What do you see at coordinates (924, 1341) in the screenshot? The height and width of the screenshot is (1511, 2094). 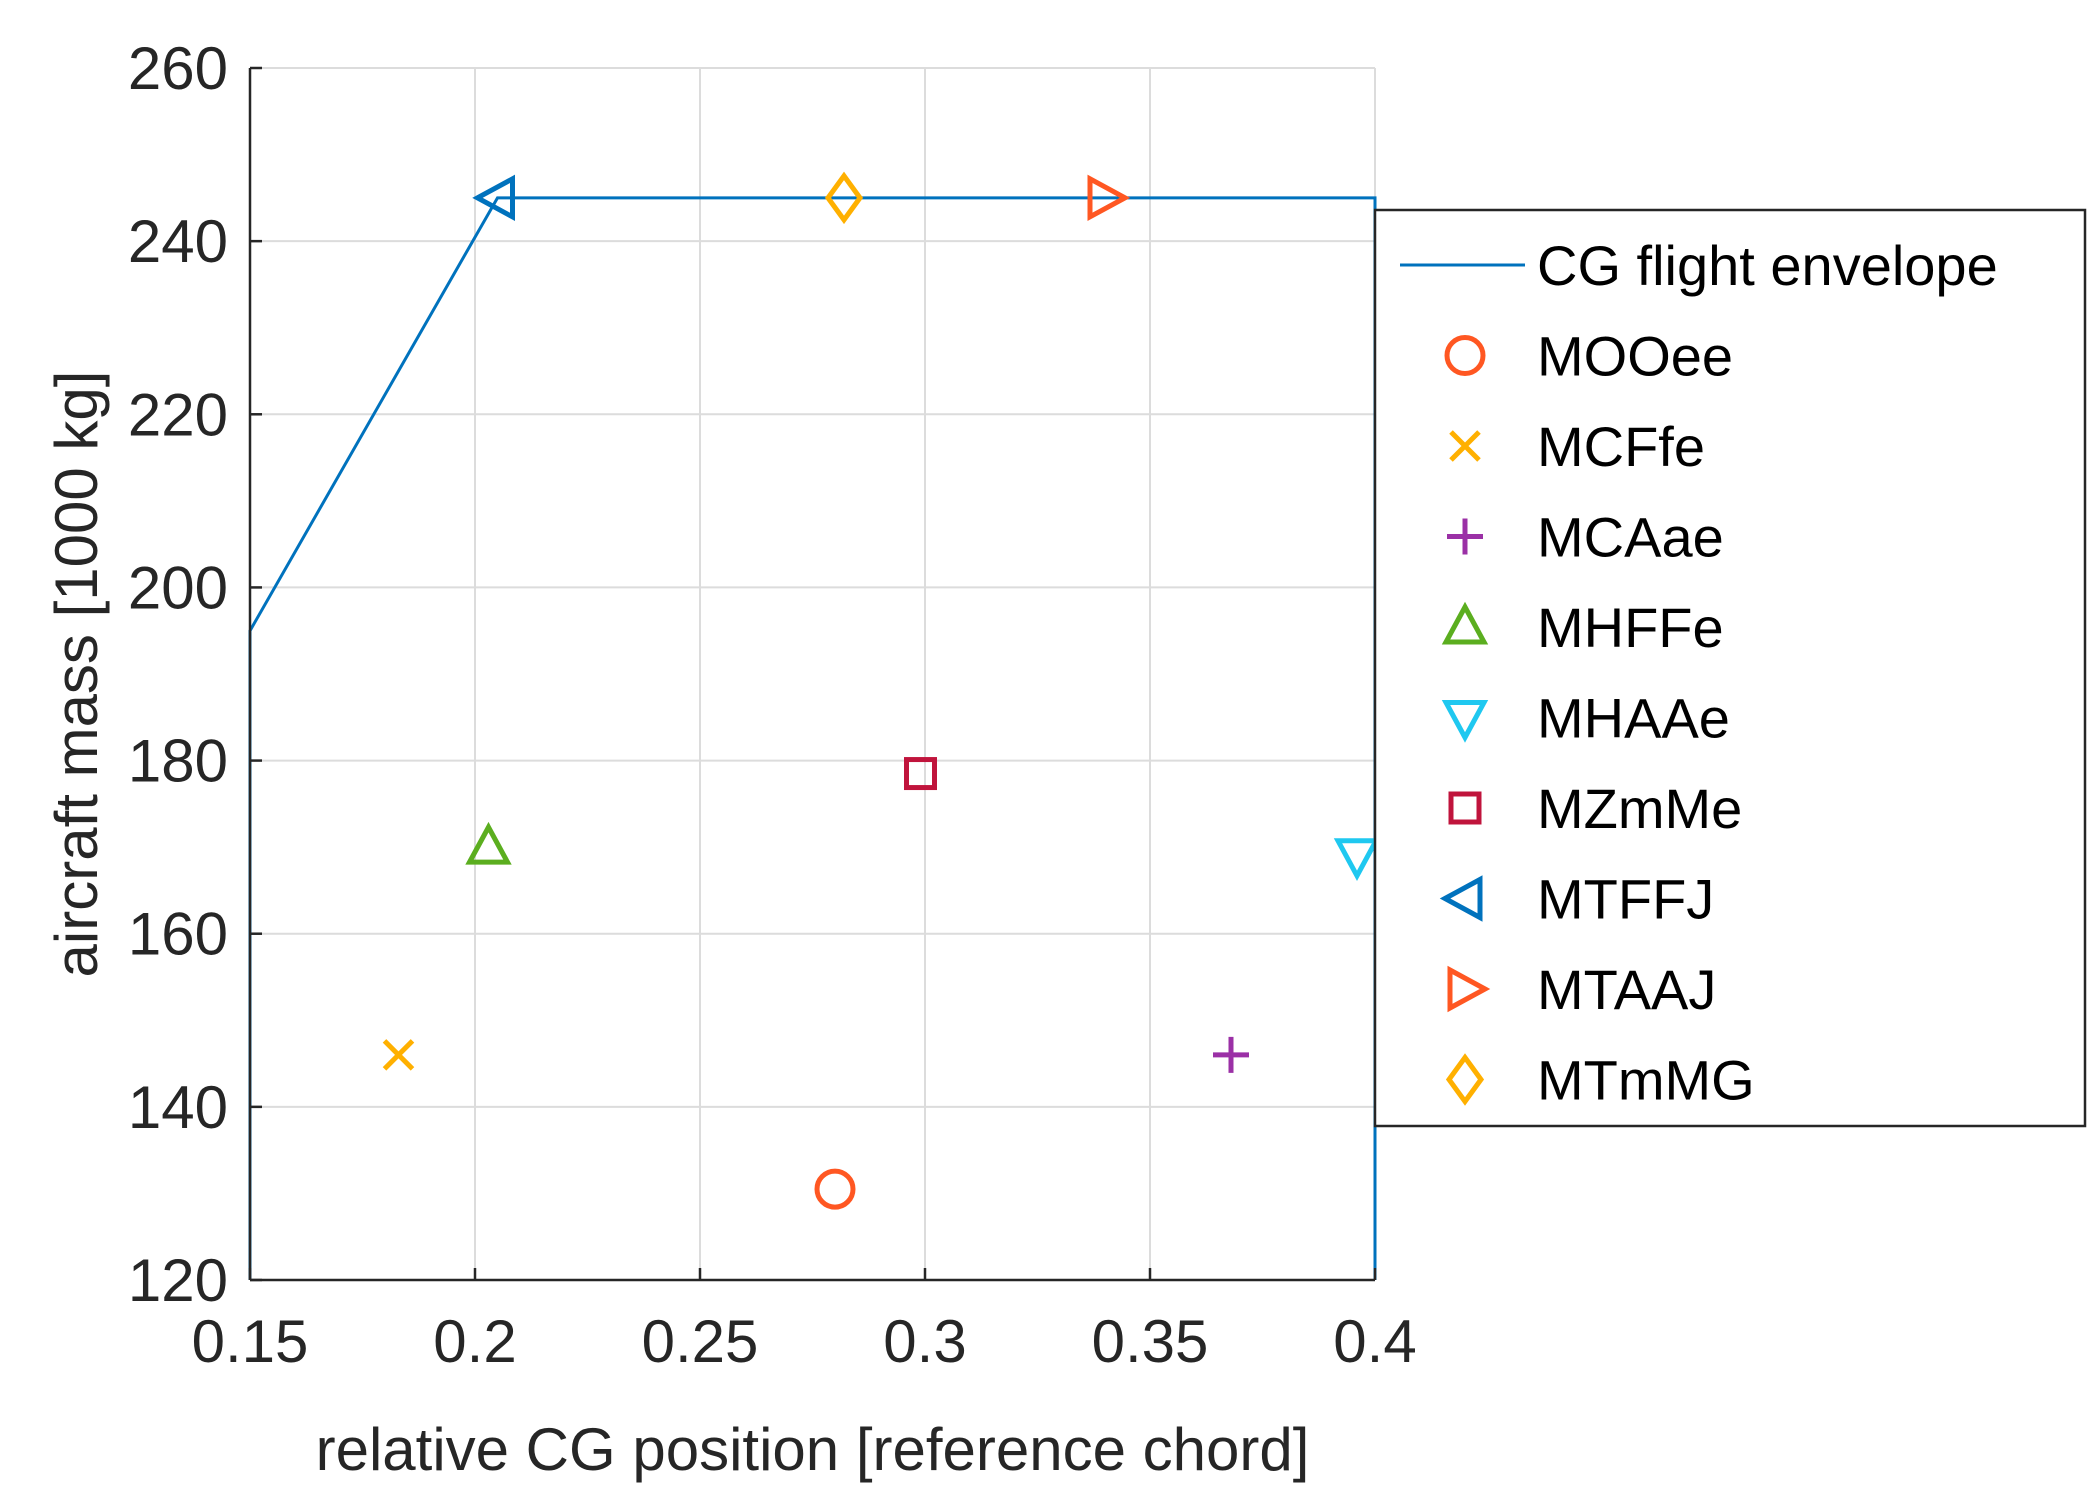 I see `x-tick-label-3: 0.3` at bounding box center [924, 1341].